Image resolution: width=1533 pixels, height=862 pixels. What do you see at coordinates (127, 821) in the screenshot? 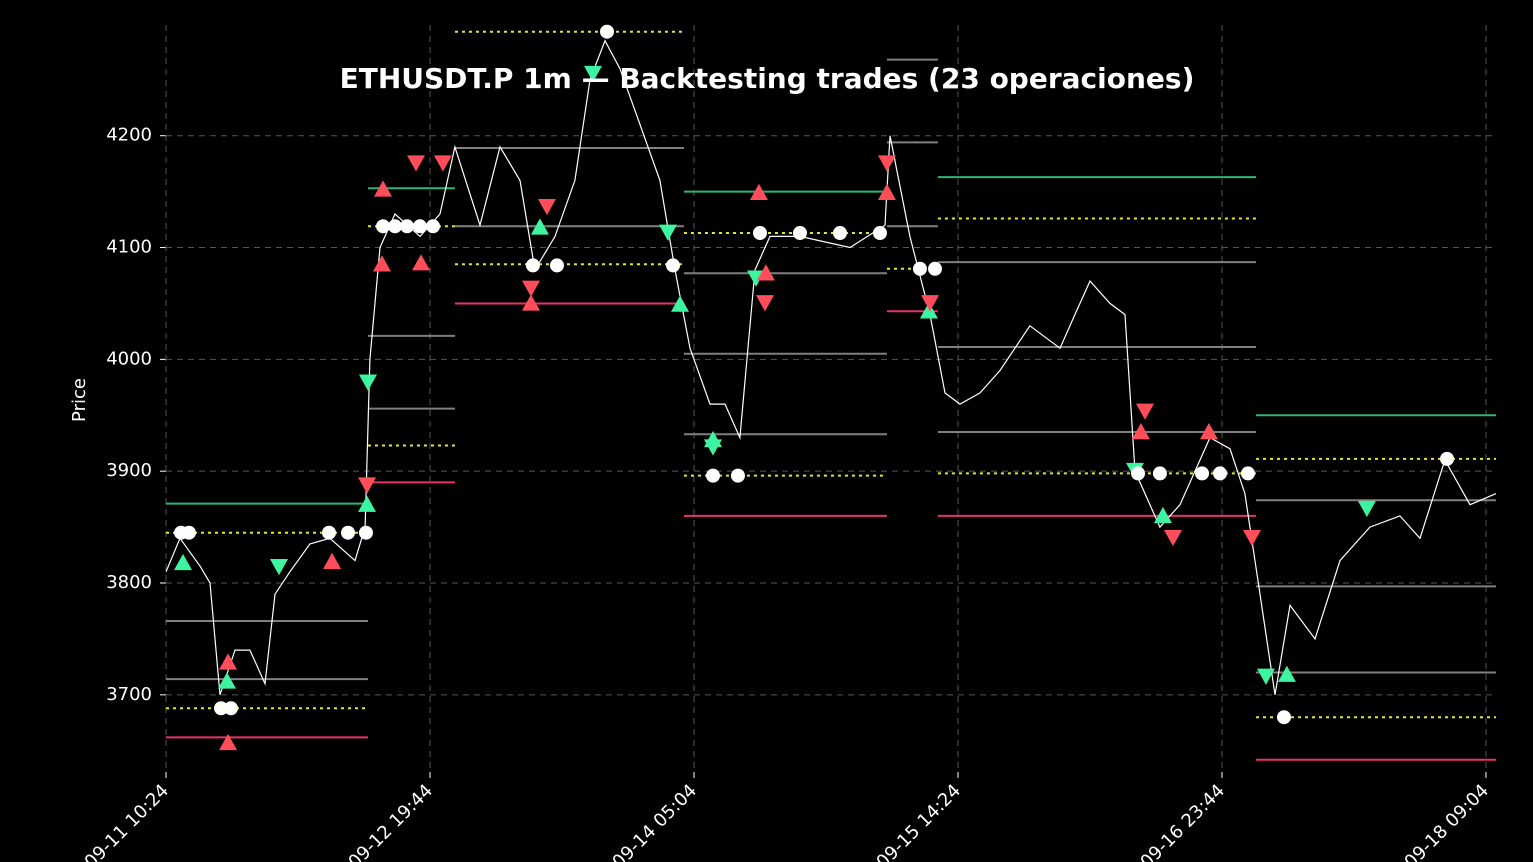
I see `x-tick-label: 09-11 10:24` at bounding box center [127, 821].